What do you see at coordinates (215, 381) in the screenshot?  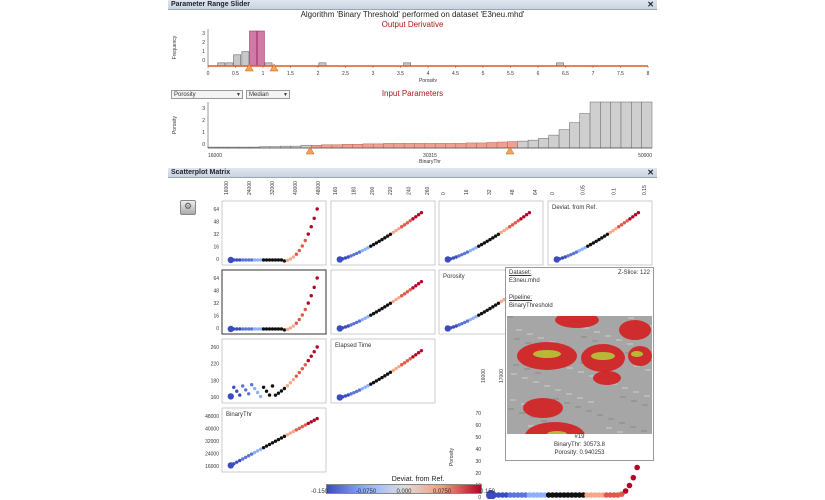 I see `tick-label: 180` at bounding box center [215, 381].